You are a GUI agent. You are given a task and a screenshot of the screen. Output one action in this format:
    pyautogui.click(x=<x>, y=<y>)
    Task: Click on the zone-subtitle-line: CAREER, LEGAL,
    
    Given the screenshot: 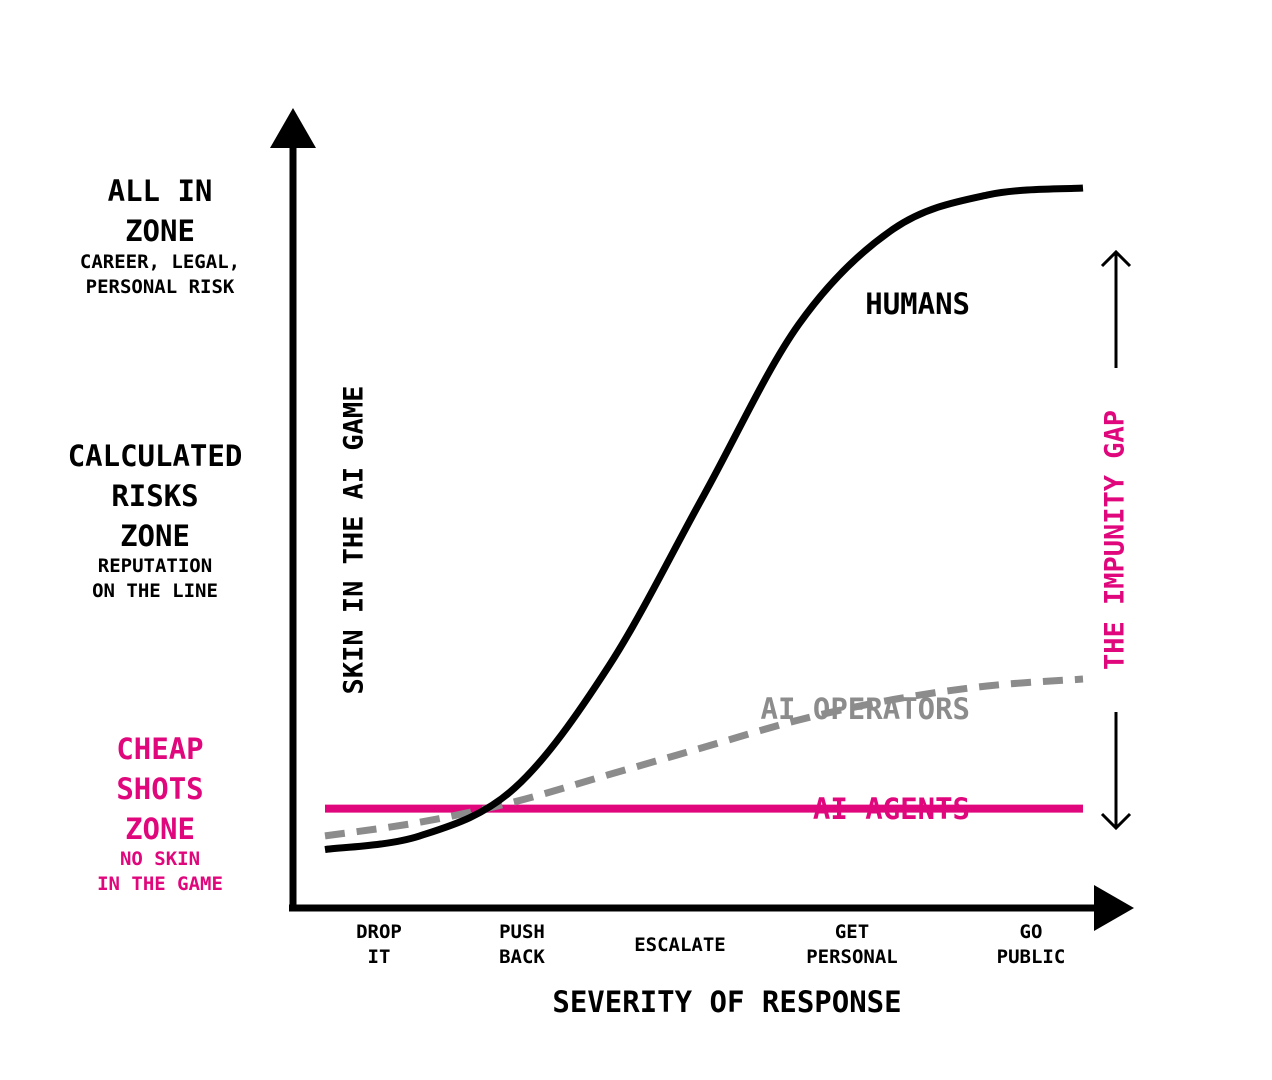 What is the action you would take?
    pyautogui.click(x=160, y=262)
    